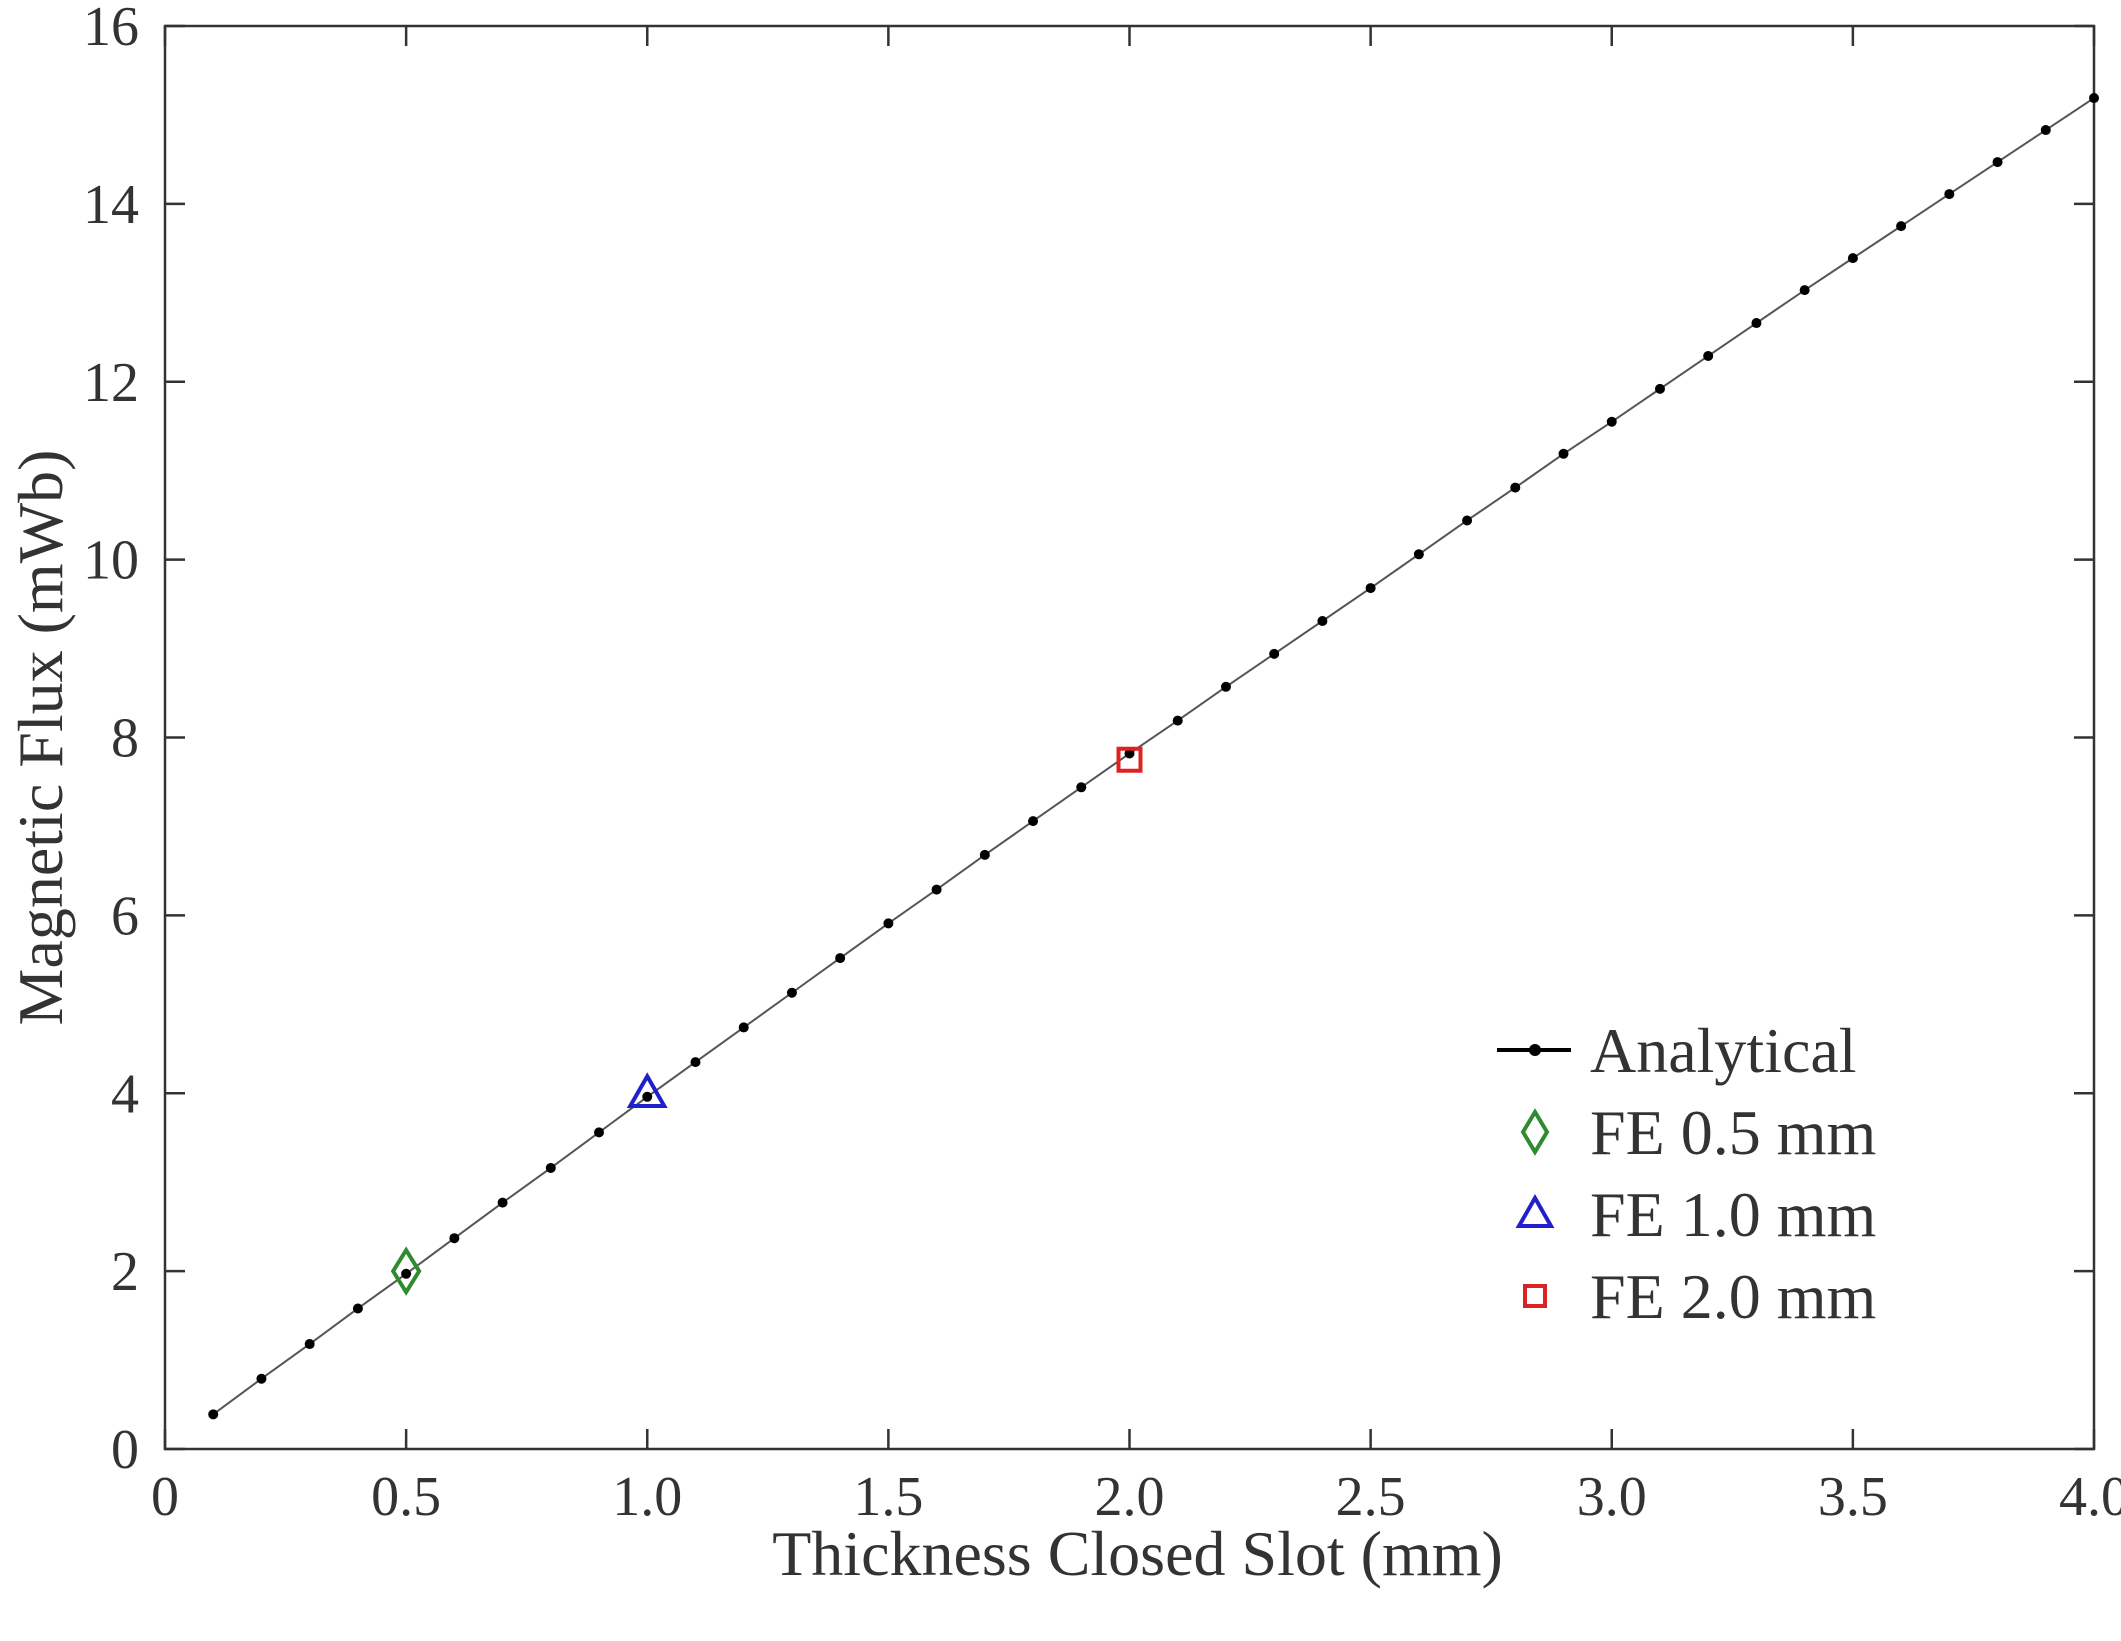  What do you see at coordinates (125, 739) in the screenshot?
I see `y-tick-label: 8` at bounding box center [125, 739].